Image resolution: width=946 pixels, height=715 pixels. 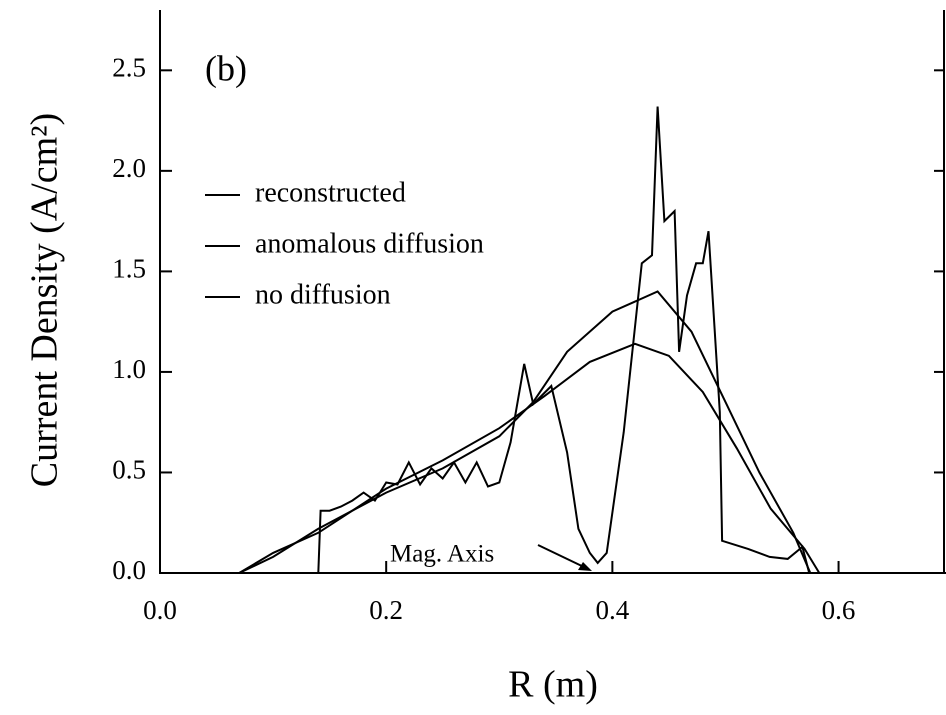 What do you see at coordinates (553, 685) in the screenshot?
I see `x-axis-label: R (m)` at bounding box center [553, 685].